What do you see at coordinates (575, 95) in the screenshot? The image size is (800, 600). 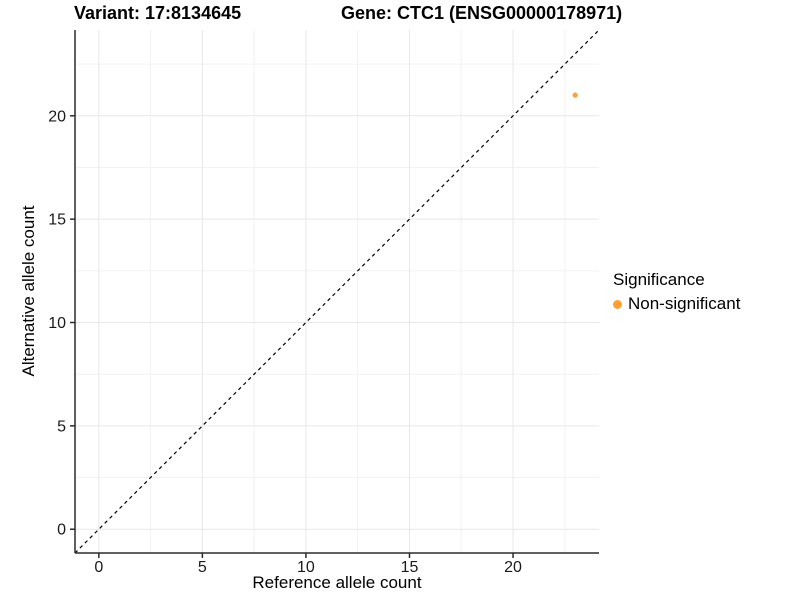 I see `data-point` at bounding box center [575, 95].